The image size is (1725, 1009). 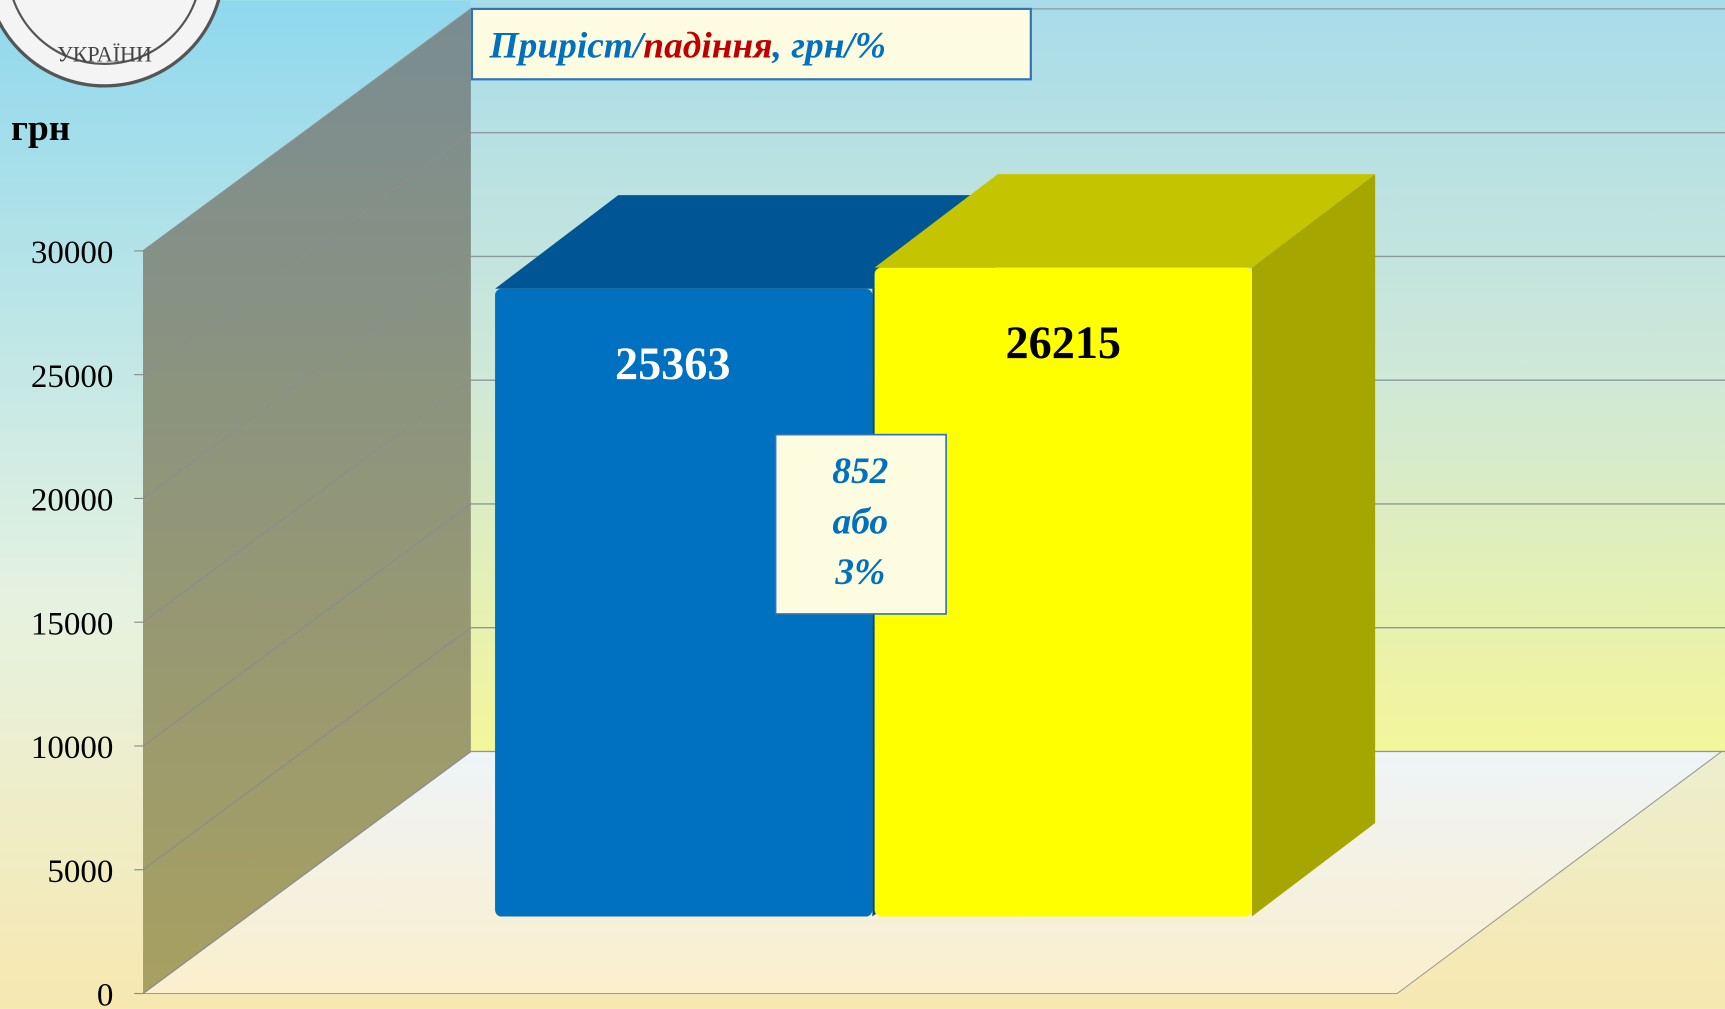 What do you see at coordinates (80, 872) in the screenshot?
I see `y-tick-label: 5000` at bounding box center [80, 872].